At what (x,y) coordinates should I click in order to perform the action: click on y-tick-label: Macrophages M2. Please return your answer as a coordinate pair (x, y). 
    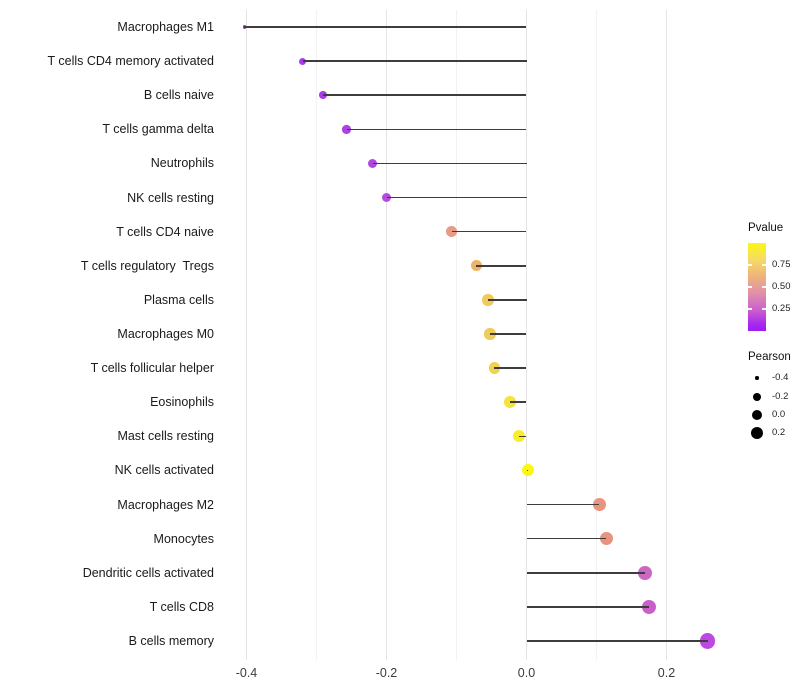
    Looking at the image, I should click on (165, 504).